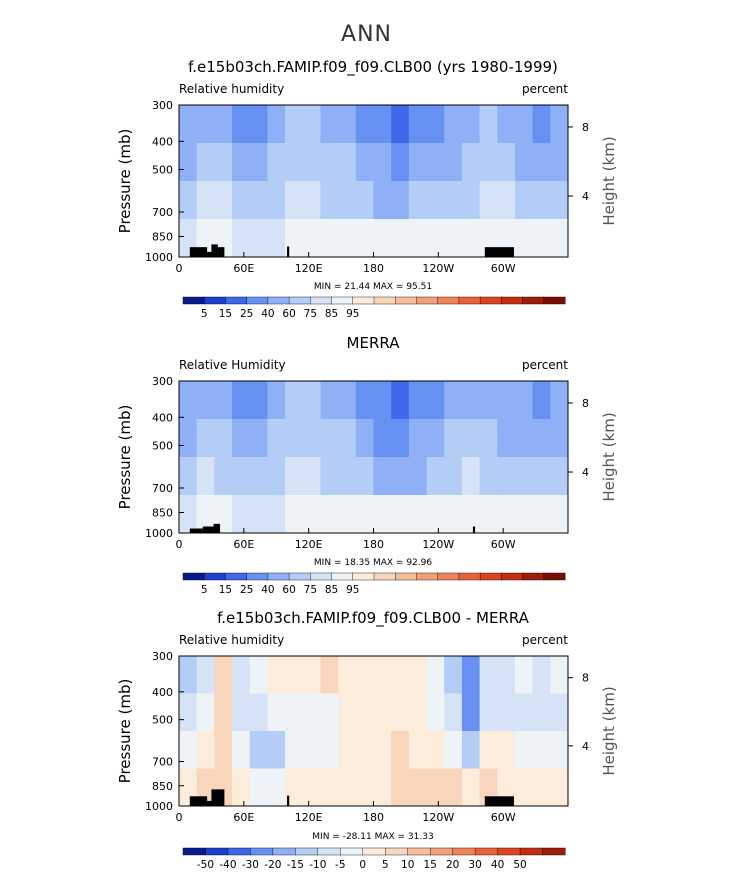 The width and height of the screenshot is (733, 872). What do you see at coordinates (373, 563) in the screenshot?
I see `min-max-stats: MIN = 18.35 MAX = 92.96` at bounding box center [373, 563].